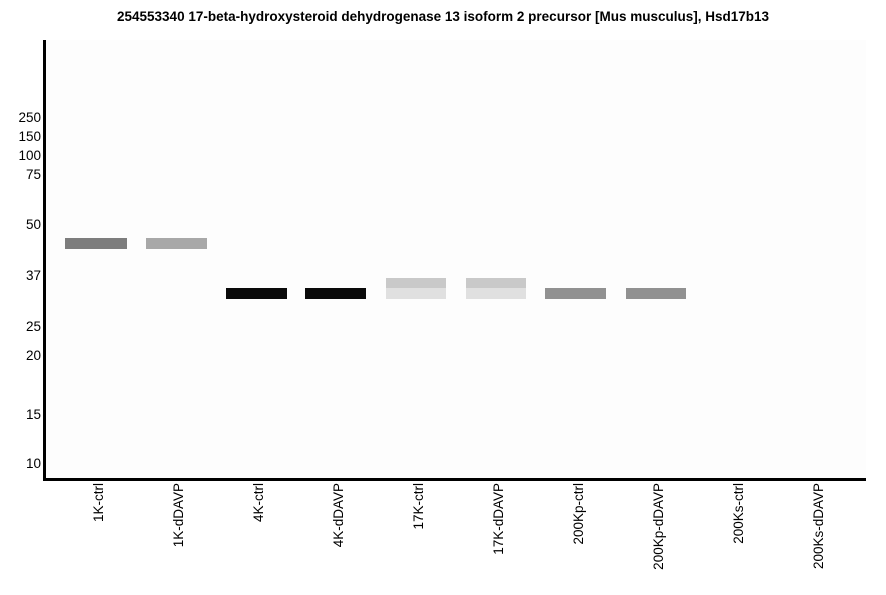 This screenshot has width=886, height=595. I want to click on y-tick-label: 50, so click(33, 224).